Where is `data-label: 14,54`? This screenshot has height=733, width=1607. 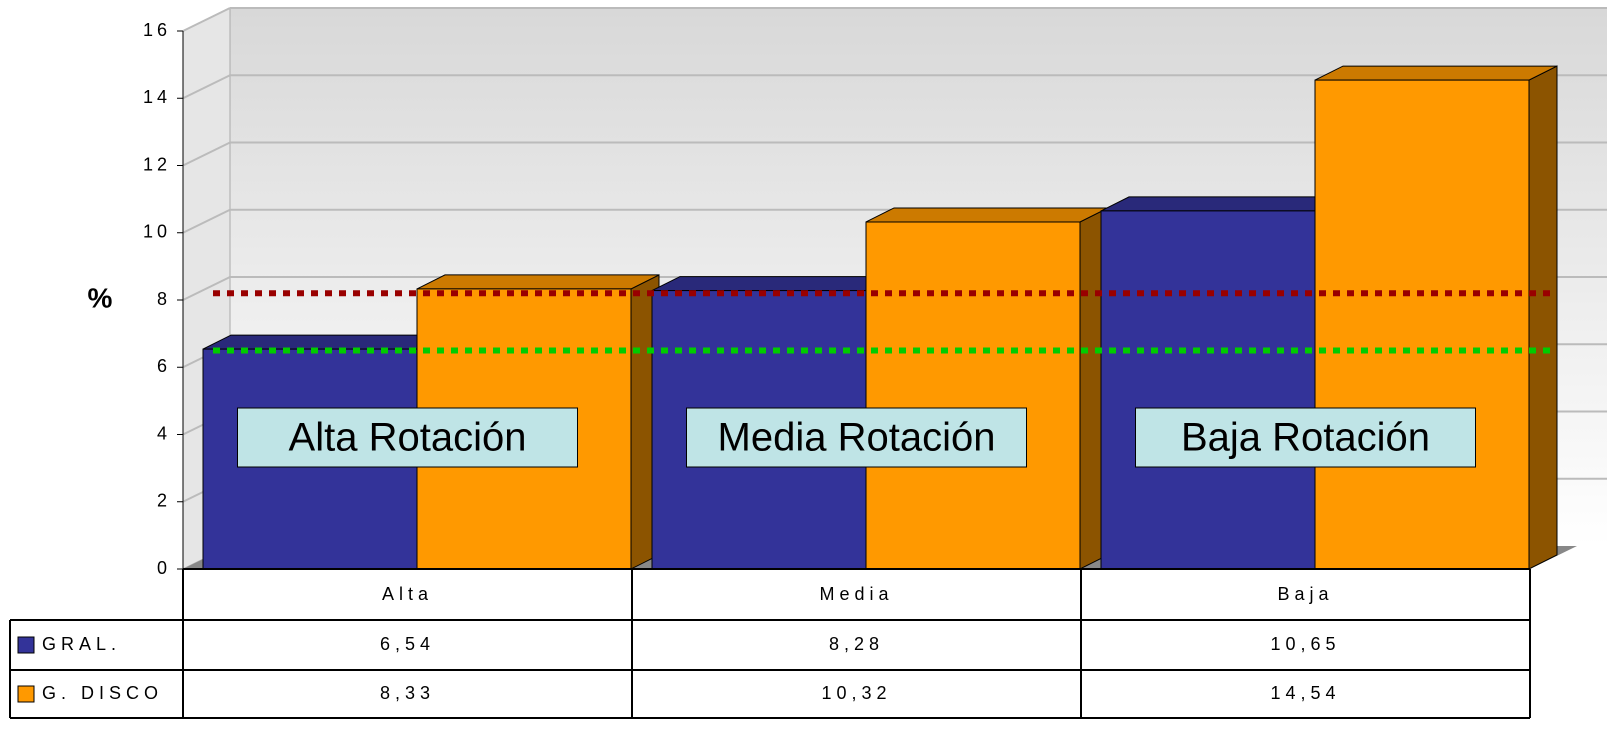
data-label: 14,54 is located at coordinates (1305, 693).